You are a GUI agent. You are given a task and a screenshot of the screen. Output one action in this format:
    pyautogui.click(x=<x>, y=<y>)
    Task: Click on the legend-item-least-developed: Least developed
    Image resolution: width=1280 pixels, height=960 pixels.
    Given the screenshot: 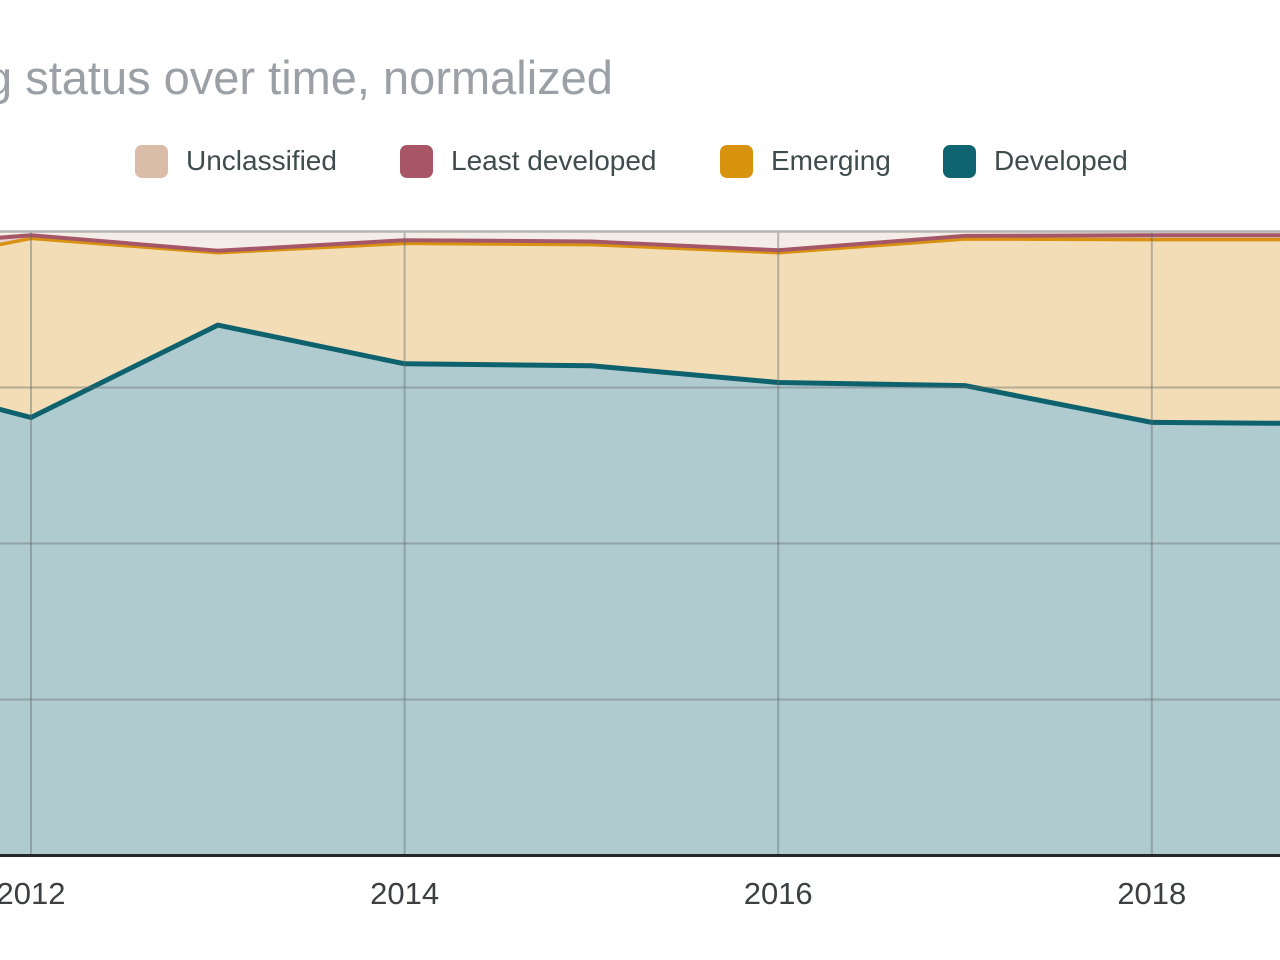 What is the action you would take?
    pyautogui.click(x=528, y=161)
    